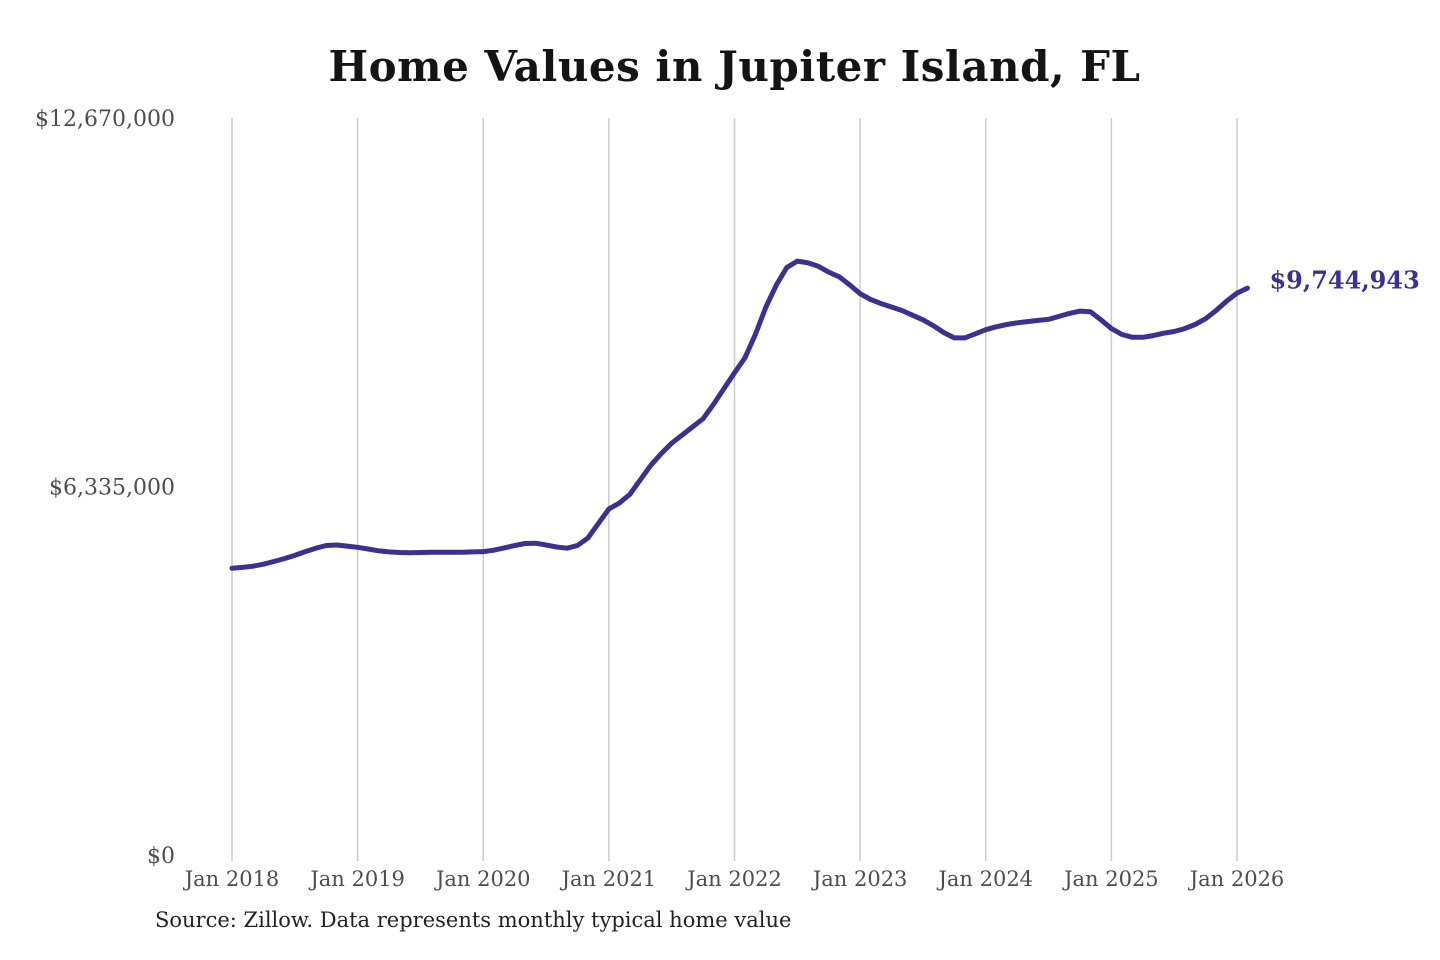  What do you see at coordinates (1110, 879) in the screenshot?
I see `x-tick-label: Jan 2025` at bounding box center [1110, 879].